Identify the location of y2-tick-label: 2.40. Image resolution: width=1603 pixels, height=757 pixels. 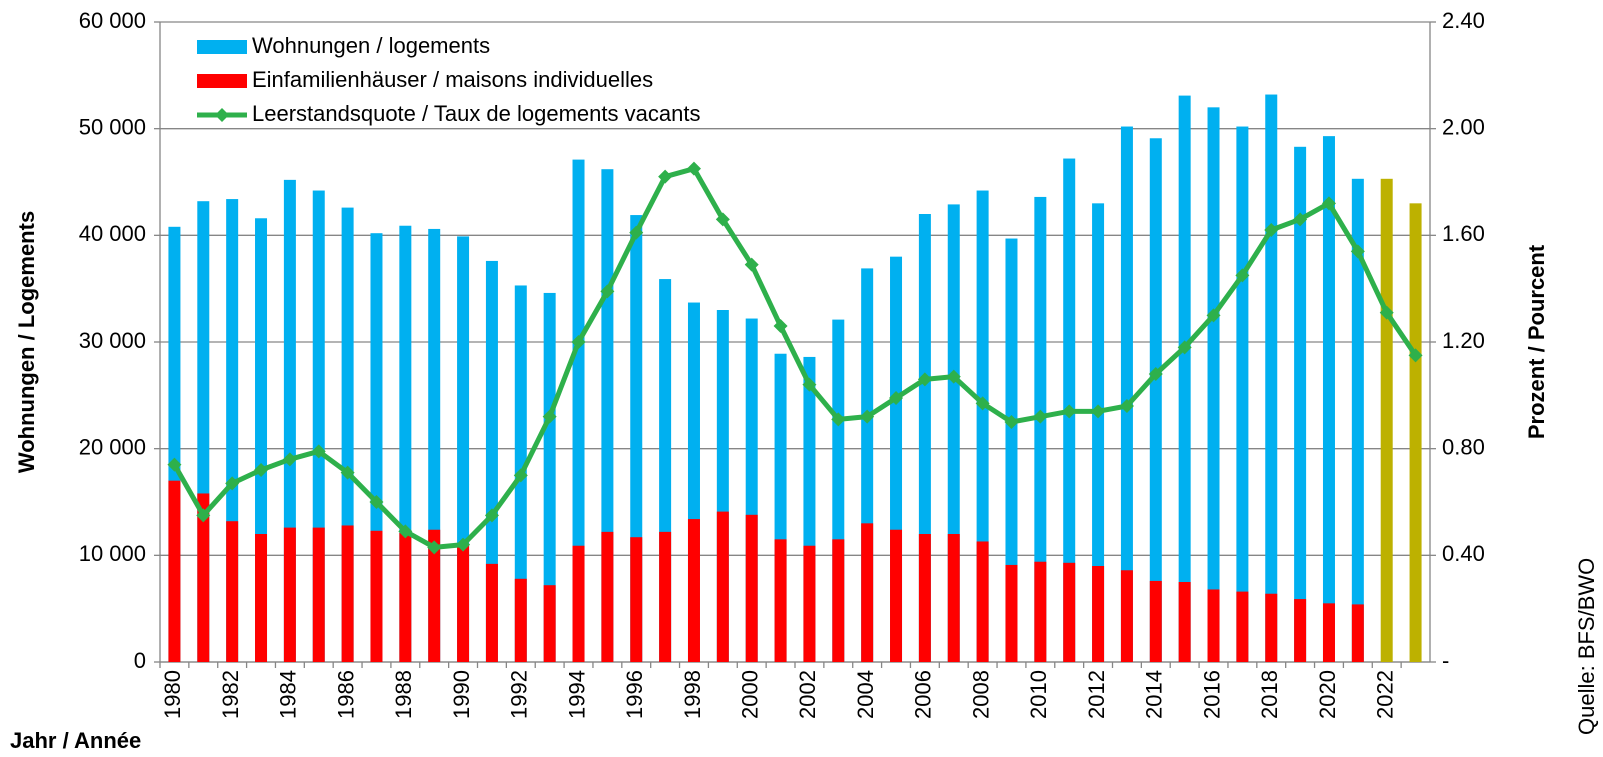
(1463, 20).